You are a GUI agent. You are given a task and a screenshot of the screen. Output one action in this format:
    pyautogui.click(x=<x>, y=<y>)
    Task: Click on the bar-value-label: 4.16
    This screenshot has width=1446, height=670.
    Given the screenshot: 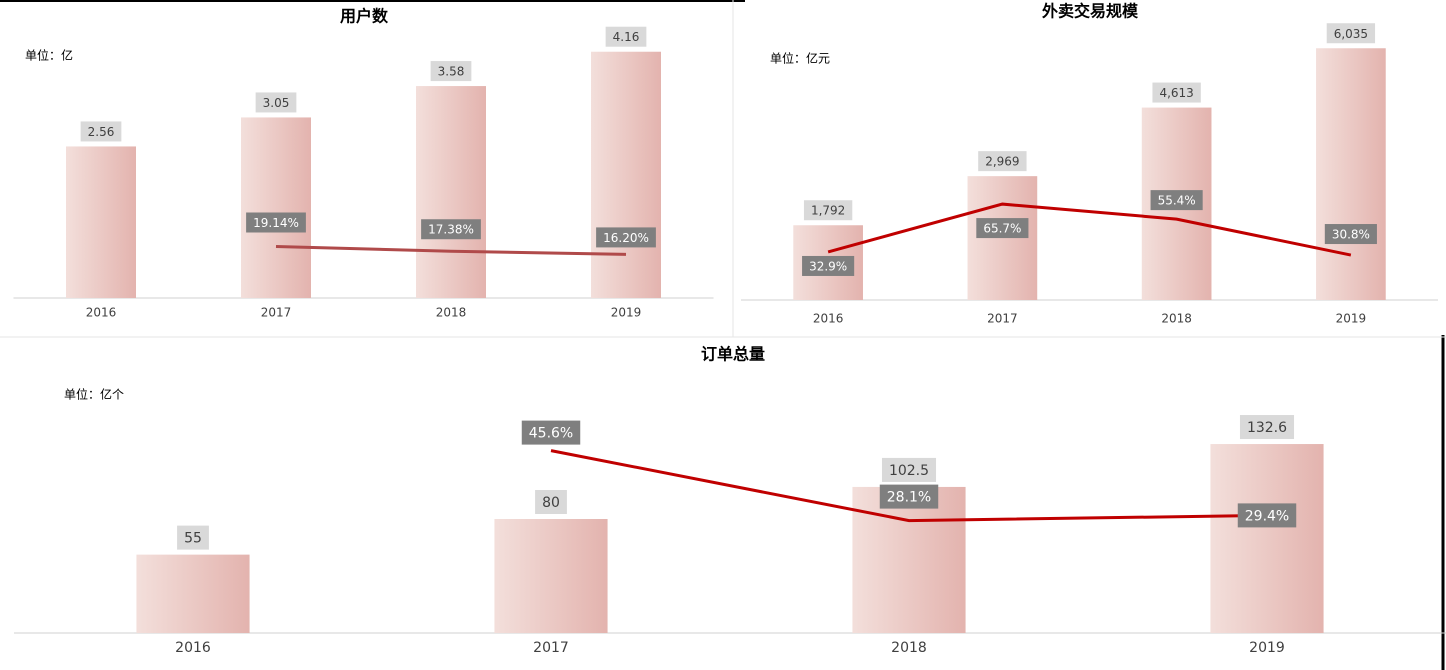 What is the action you would take?
    pyautogui.click(x=626, y=37)
    